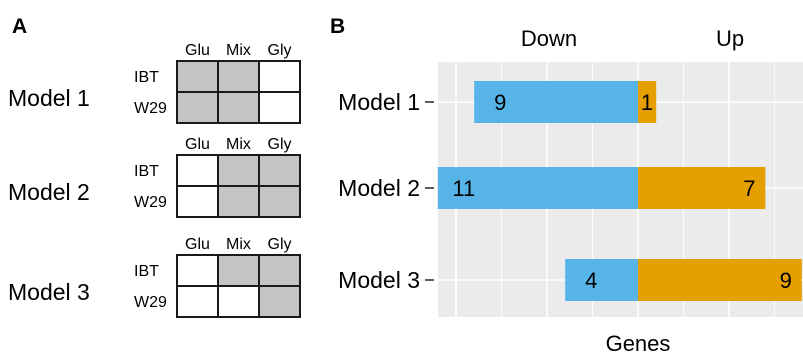 Image resolution: width=803 pixels, height=353 pixels. Describe the element at coordinates (730, 38) in the screenshot. I see `legend-up-label: Up` at that location.